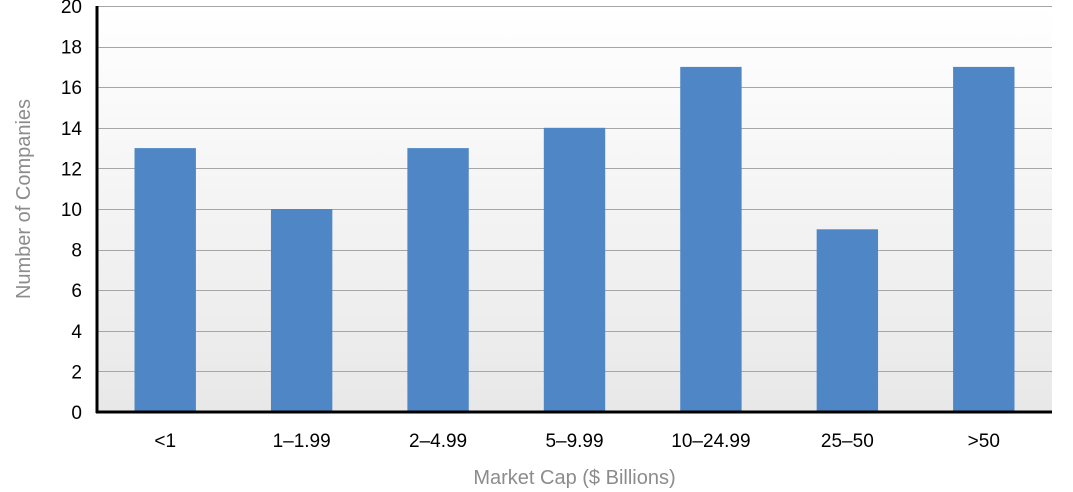  Describe the element at coordinates (76, 332) in the screenshot. I see `y-tick-label: 4` at that location.